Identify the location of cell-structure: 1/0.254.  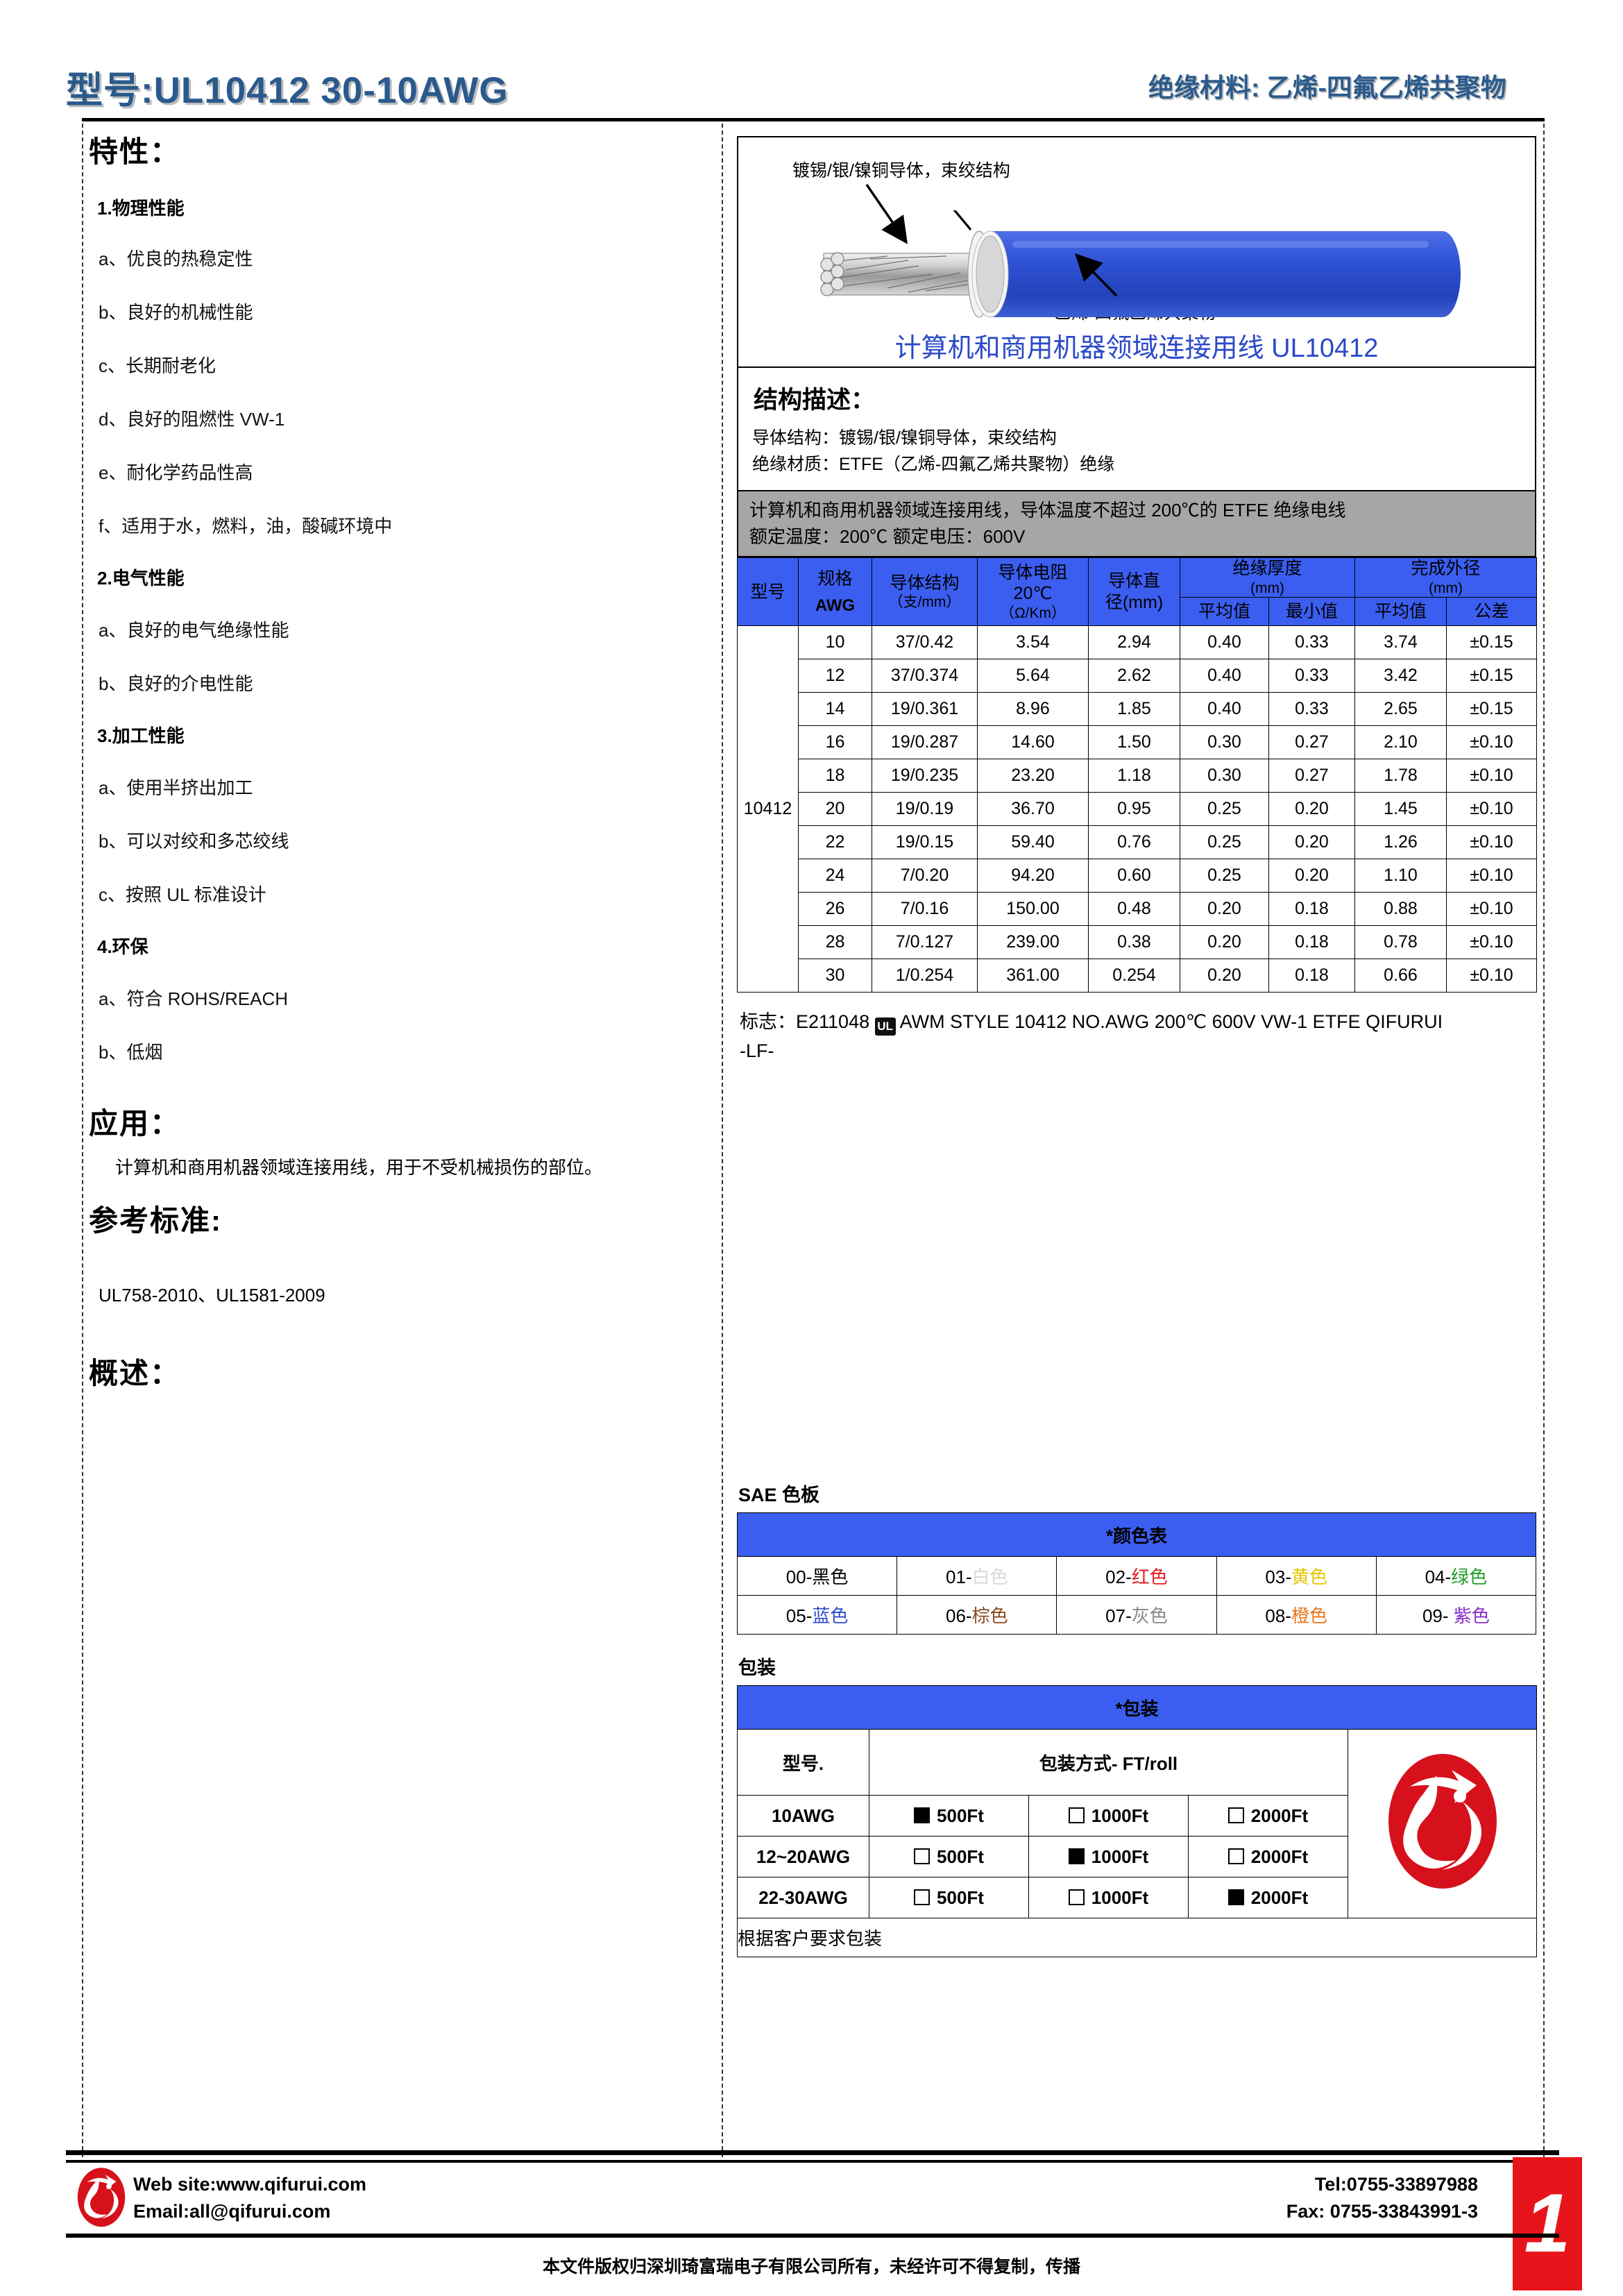
(925, 976).